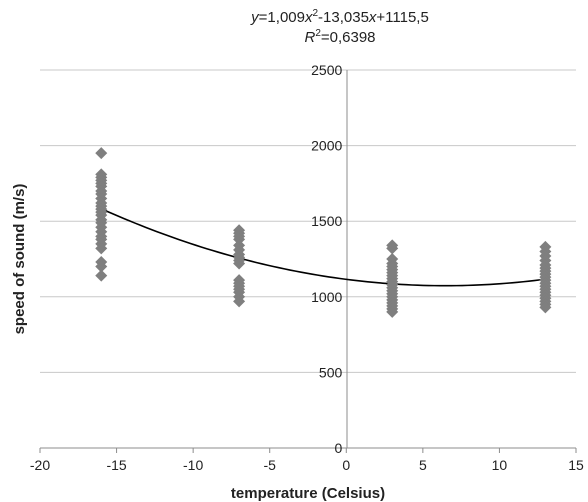 This screenshot has height=502, width=588. What do you see at coordinates (326, 297) in the screenshot?
I see `y-tick-label: 1000` at bounding box center [326, 297].